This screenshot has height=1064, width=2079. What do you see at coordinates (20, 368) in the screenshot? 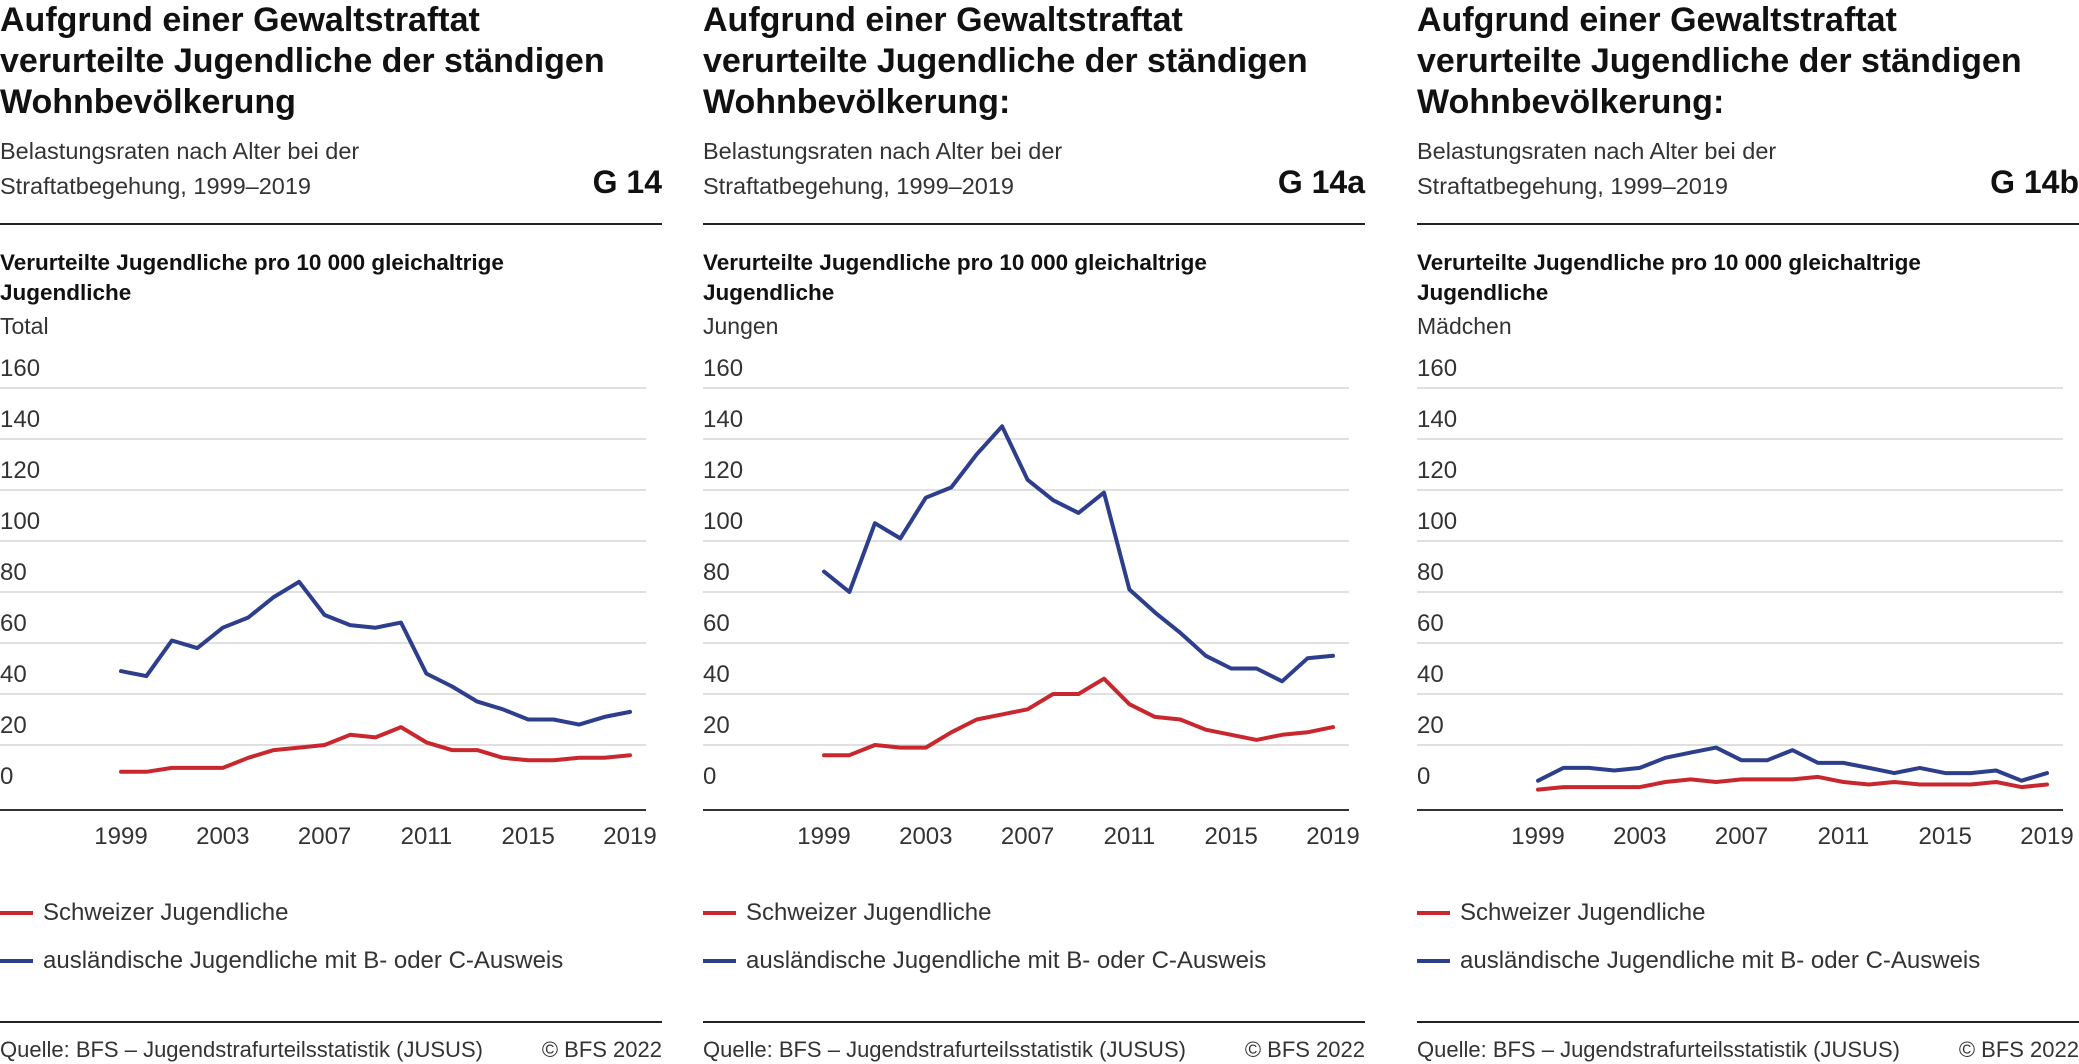
I see `y-tick-label: 160` at bounding box center [20, 368].